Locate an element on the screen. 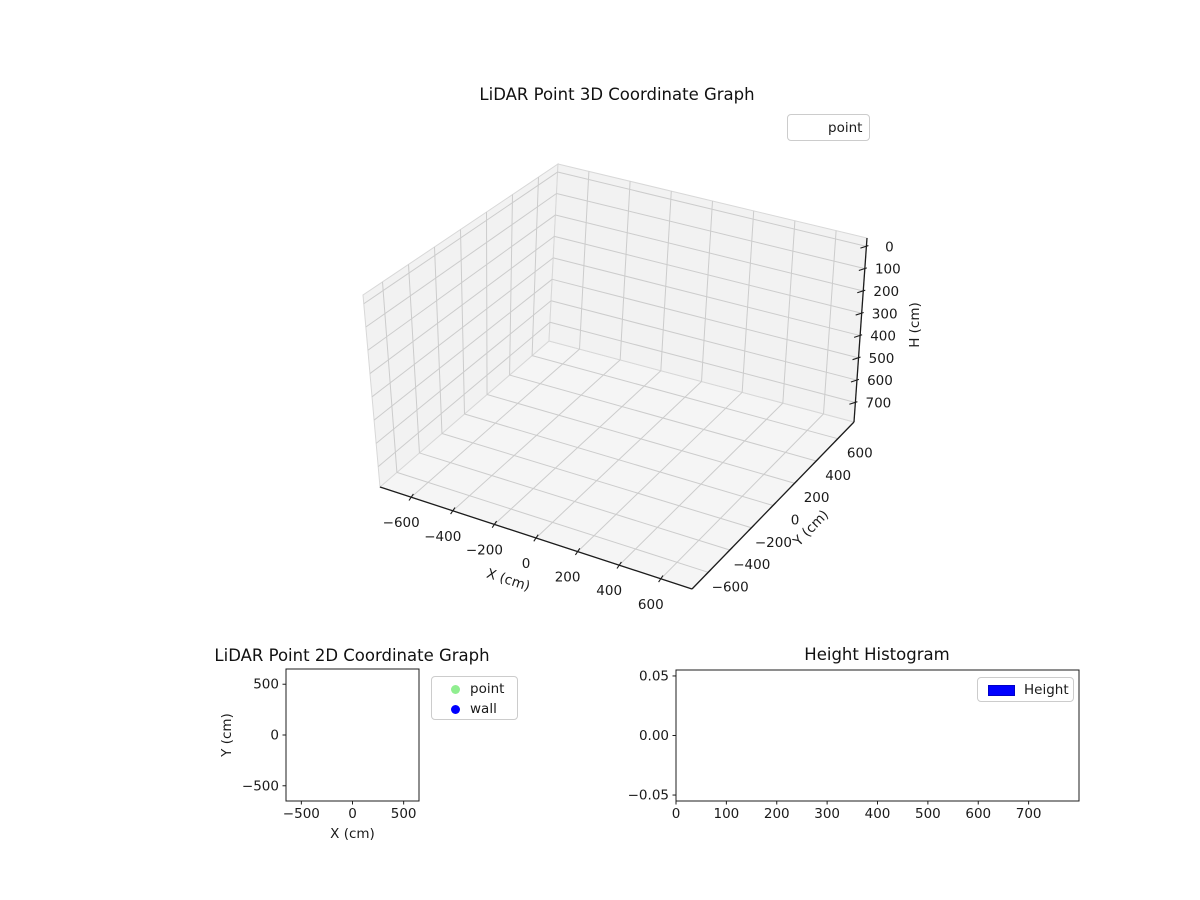 The image size is (1200, 900). z-tick-label: 700 is located at coordinates (878, 403).